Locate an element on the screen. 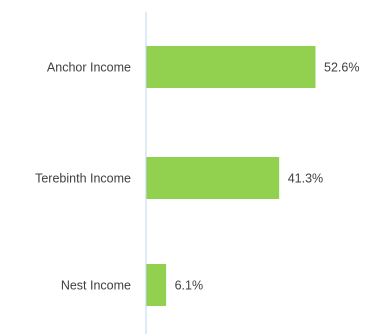 The height and width of the screenshot is (334, 375). value-label-terebinth-income: 41.3% is located at coordinates (305, 179).